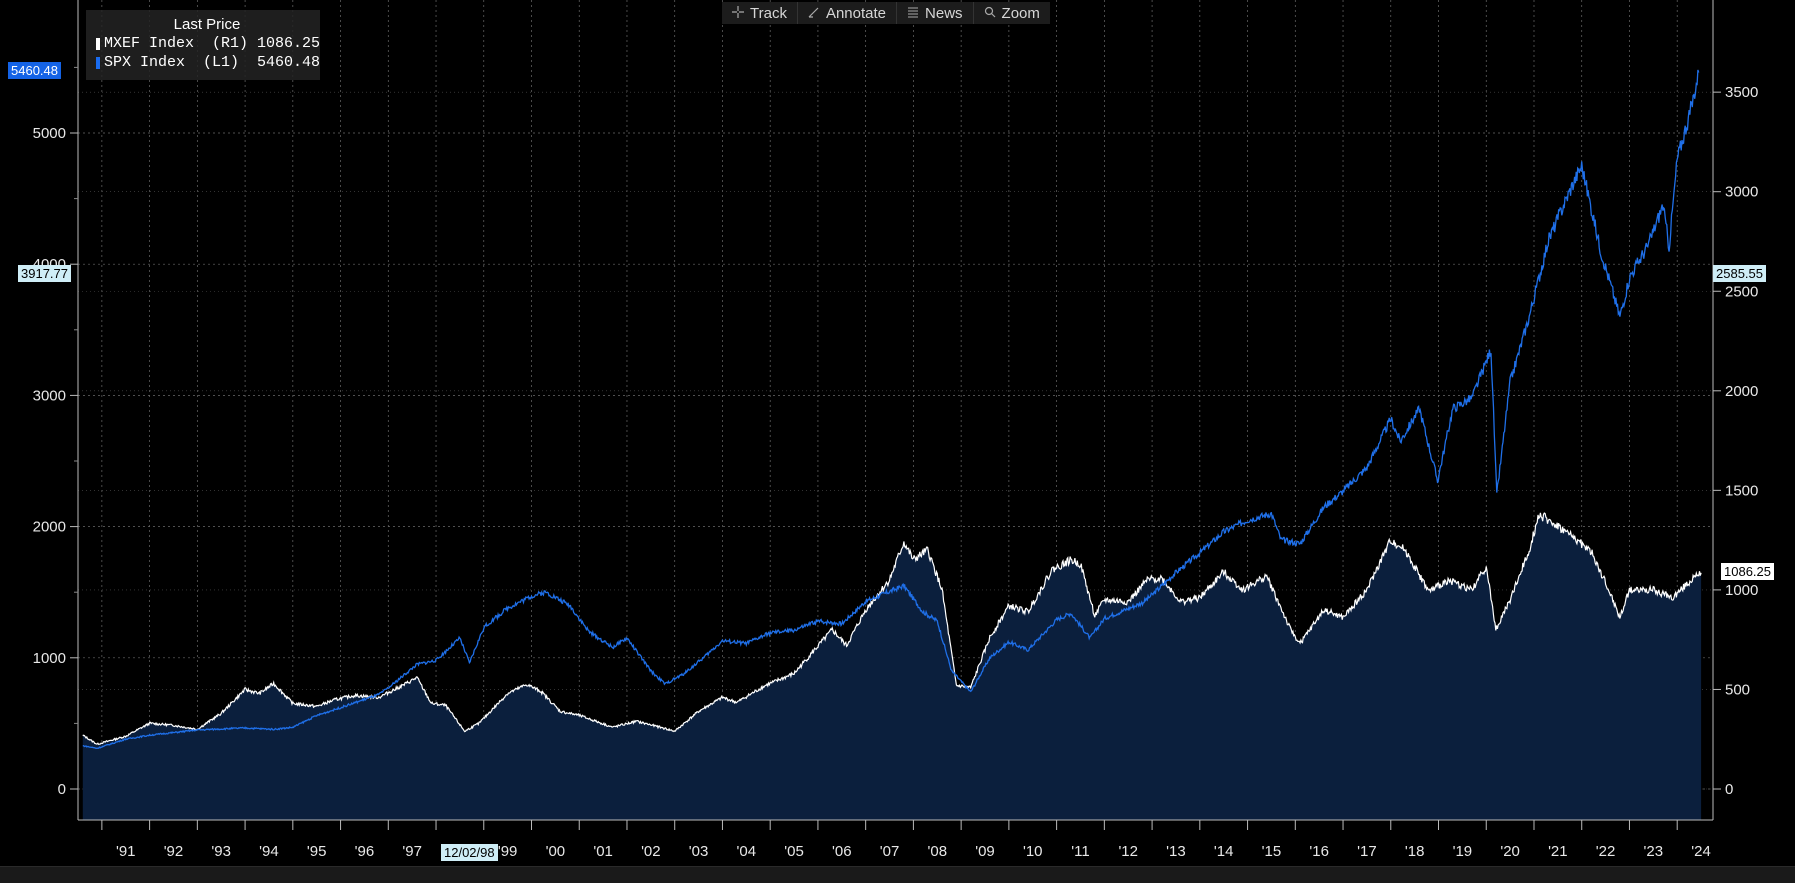 This screenshot has height=883, width=1795. I want to click on x-tick-label: '12, so click(1128, 851).